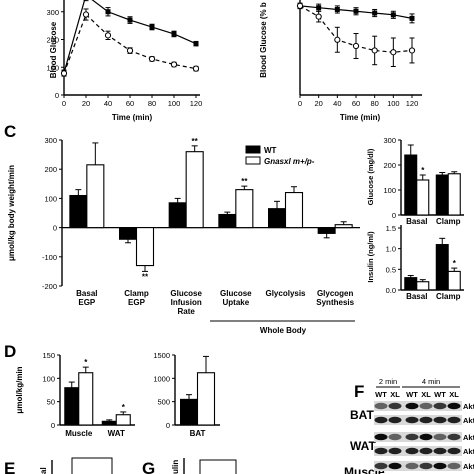  What do you see at coordinates (9, 466) in the screenshot?
I see `panel-e-letter: E` at bounding box center [9, 466].